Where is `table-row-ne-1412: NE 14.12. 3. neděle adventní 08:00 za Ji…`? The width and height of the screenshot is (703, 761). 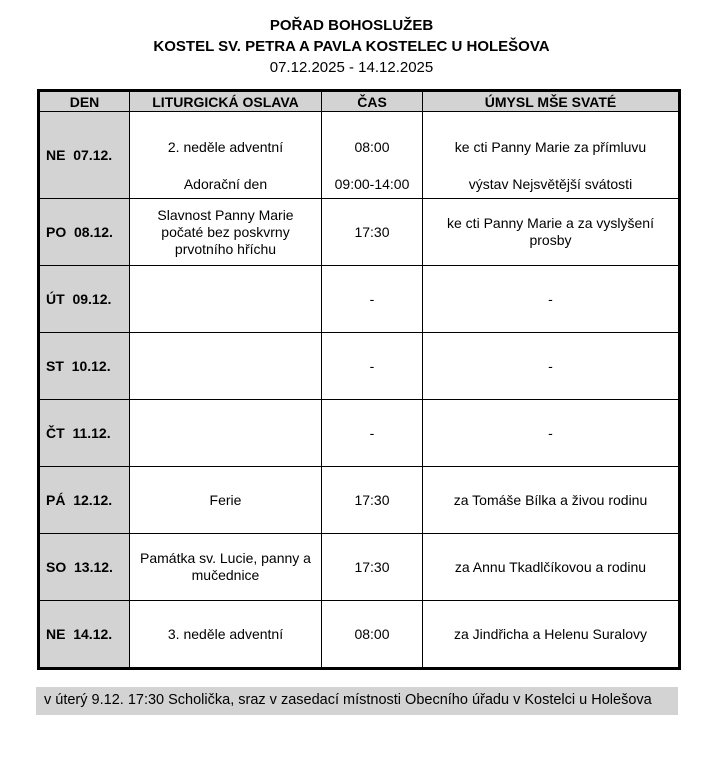
table-row-ne-1412: NE 14.12. 3. neděle adventní 08:00 za Ji… is located at coordinates (359, 634).